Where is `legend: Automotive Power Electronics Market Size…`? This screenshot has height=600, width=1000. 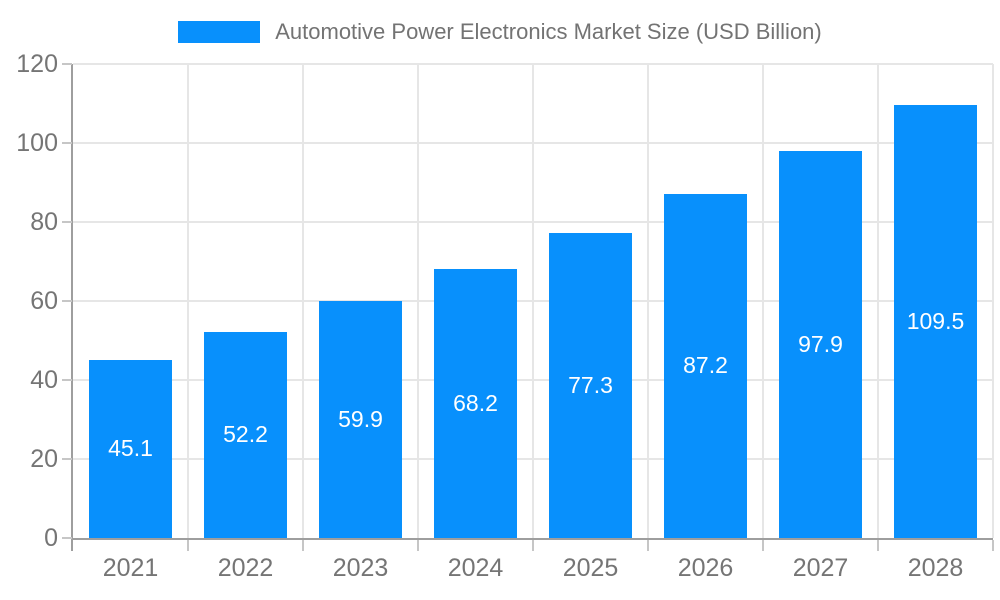
legend: Automotive Power Electronics Market Size… is located at coordinates (500, 32).